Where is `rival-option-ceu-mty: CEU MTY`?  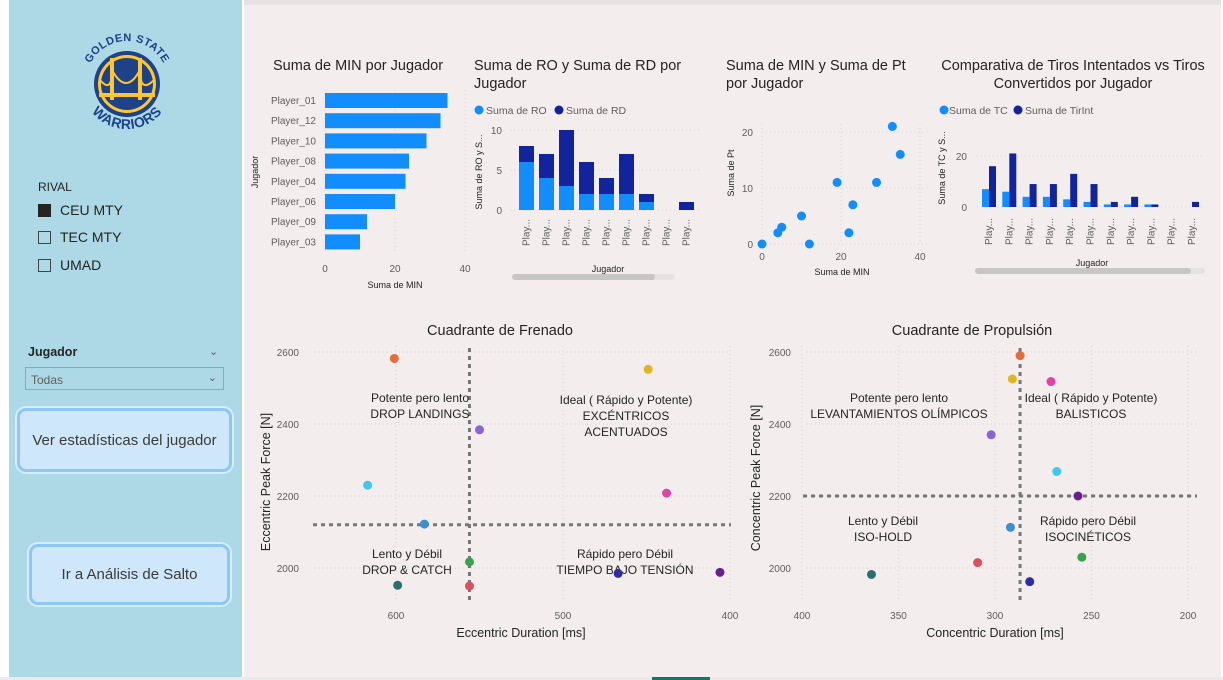 rival-option-ceu-mty: CEU MTY is located at coordinates (80, 210).